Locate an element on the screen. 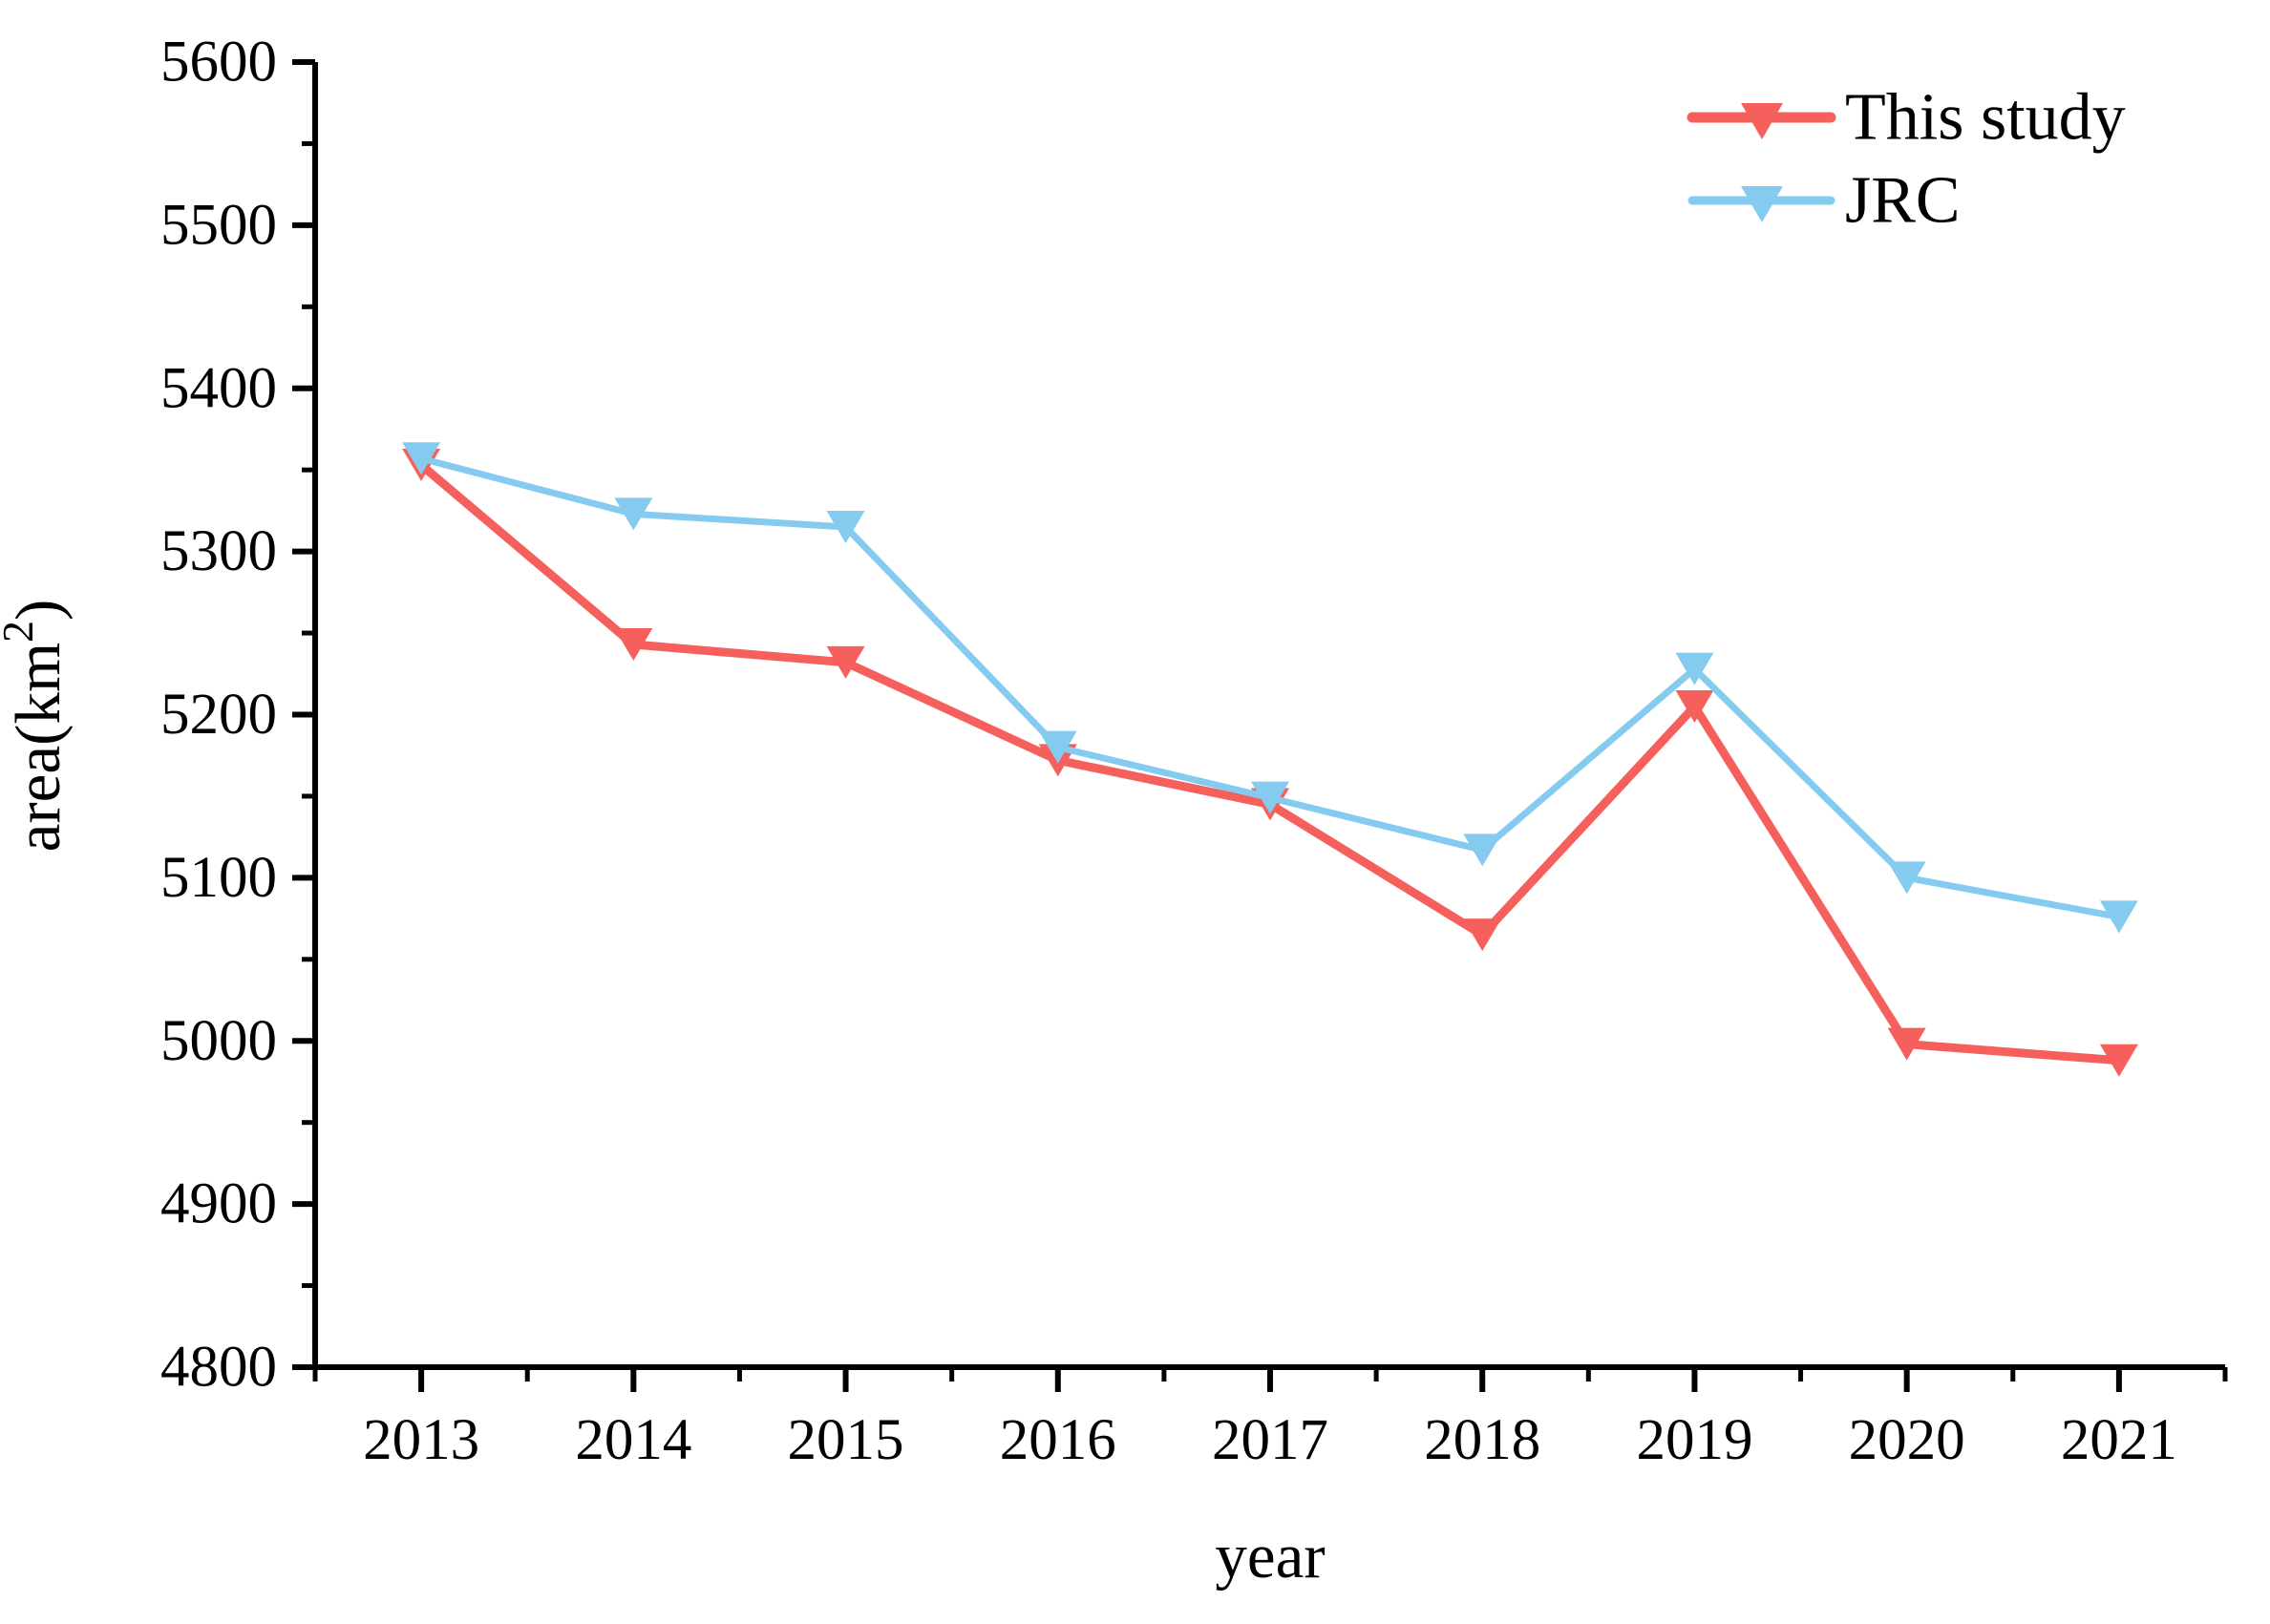 The image size is (2270, 1624). x-tick-label: 2015 is located at coordinates (846, 1440).